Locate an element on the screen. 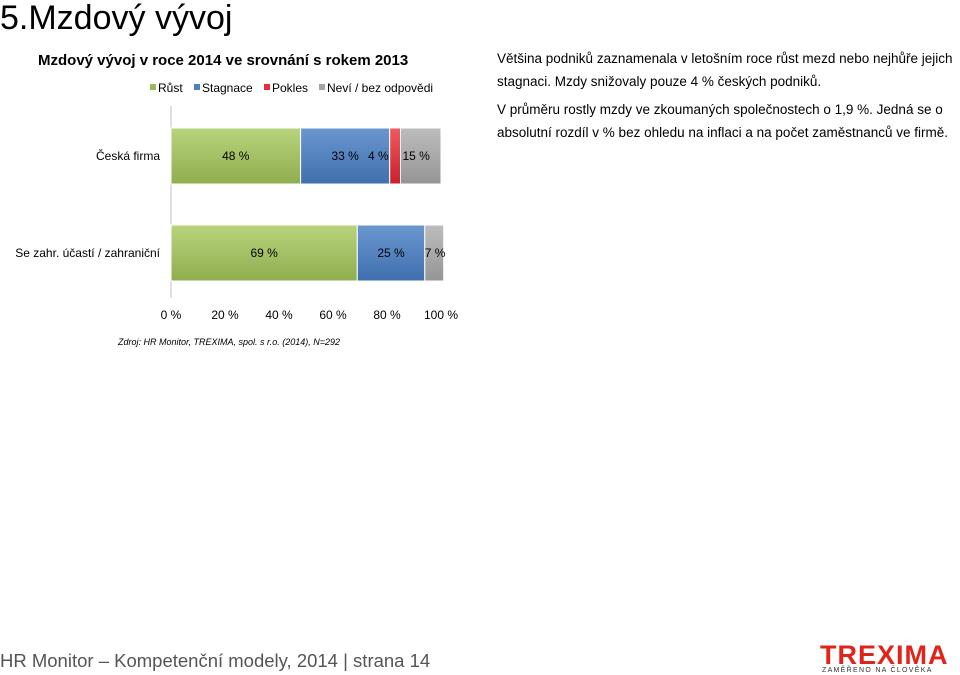 This screenshot has width=960, height=675. trexima-logo: TREXIMA ZAMĚŘENO NA ČLOVĚKA is located at coordinates (889, 658).